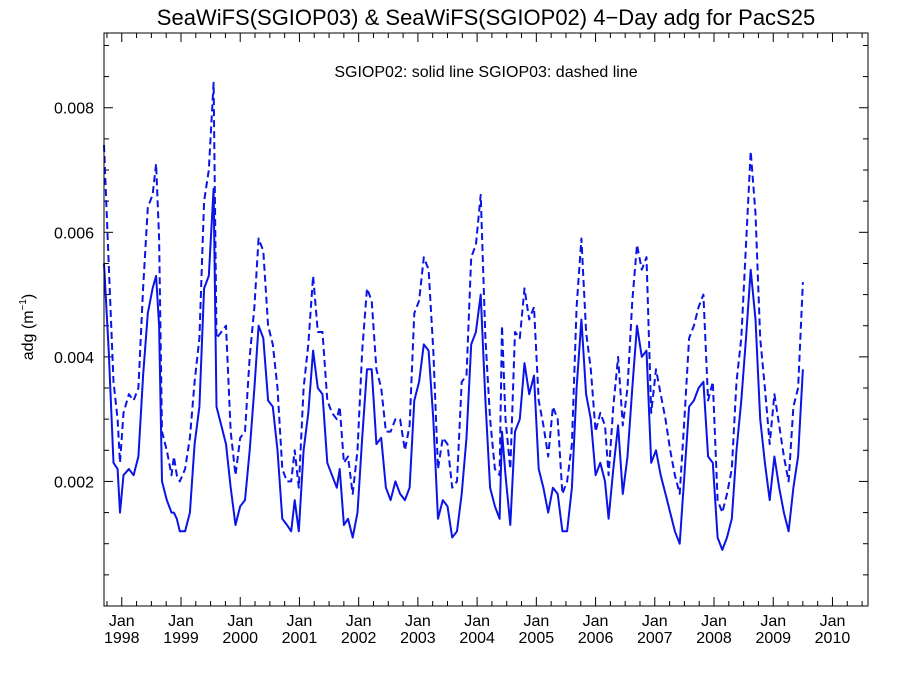 This screenshot has width=900, height=675. I want to click on y-axis-title-close: ), so click(28, 296).